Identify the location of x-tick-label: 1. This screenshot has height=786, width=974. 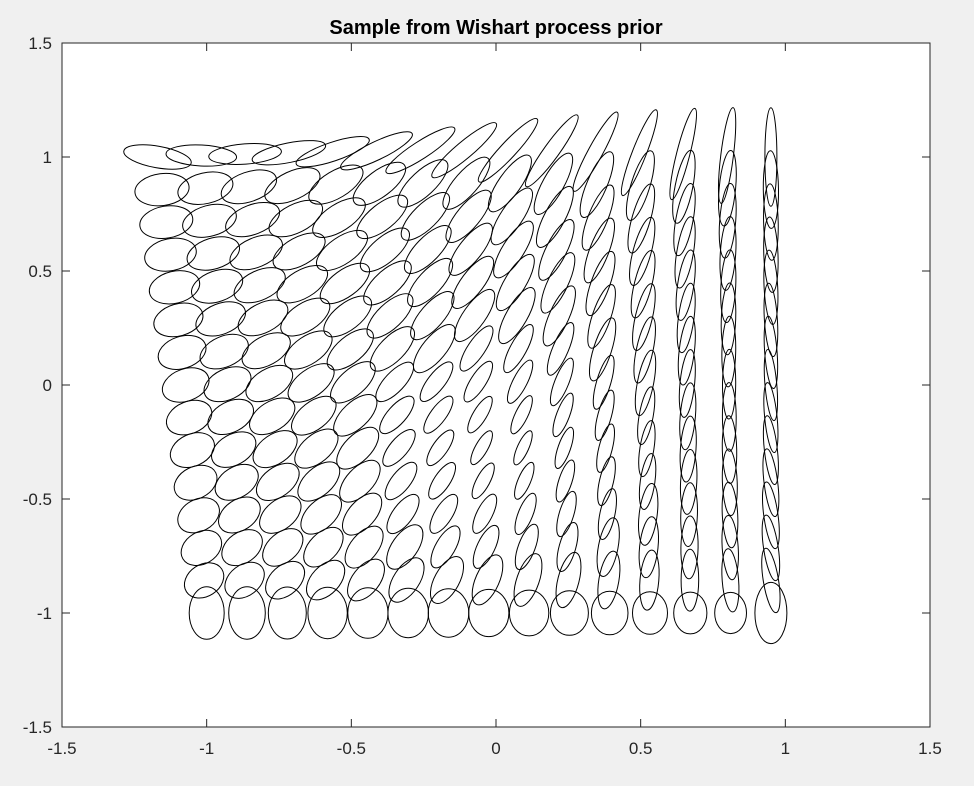
(785, 748).